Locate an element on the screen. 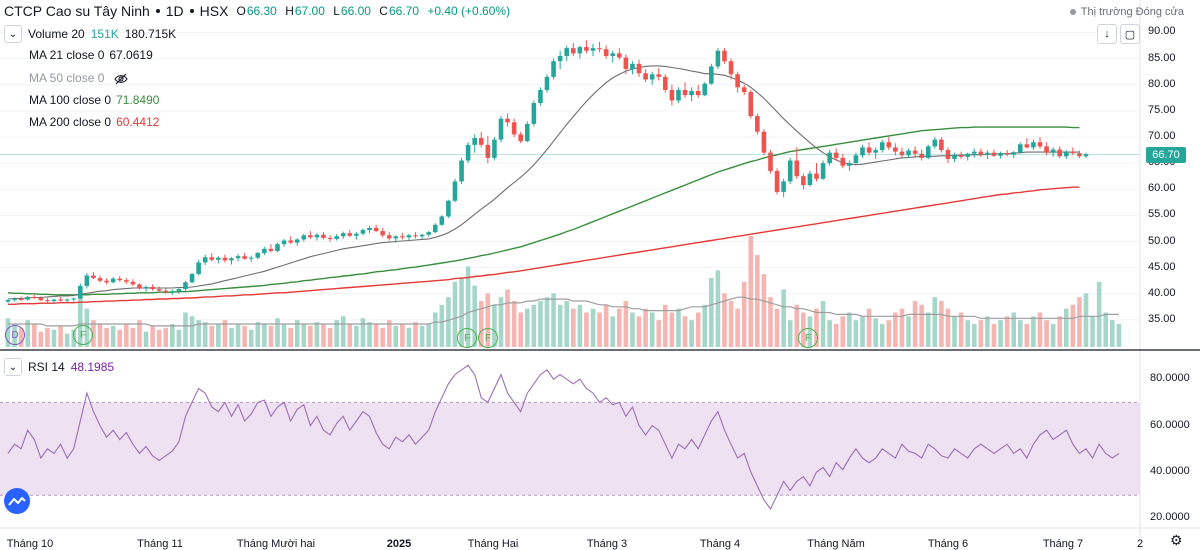 The image size is (1200, 550). ma200-legend: MA 200 close 0 60.4412 is located at coordinates (94, 122).